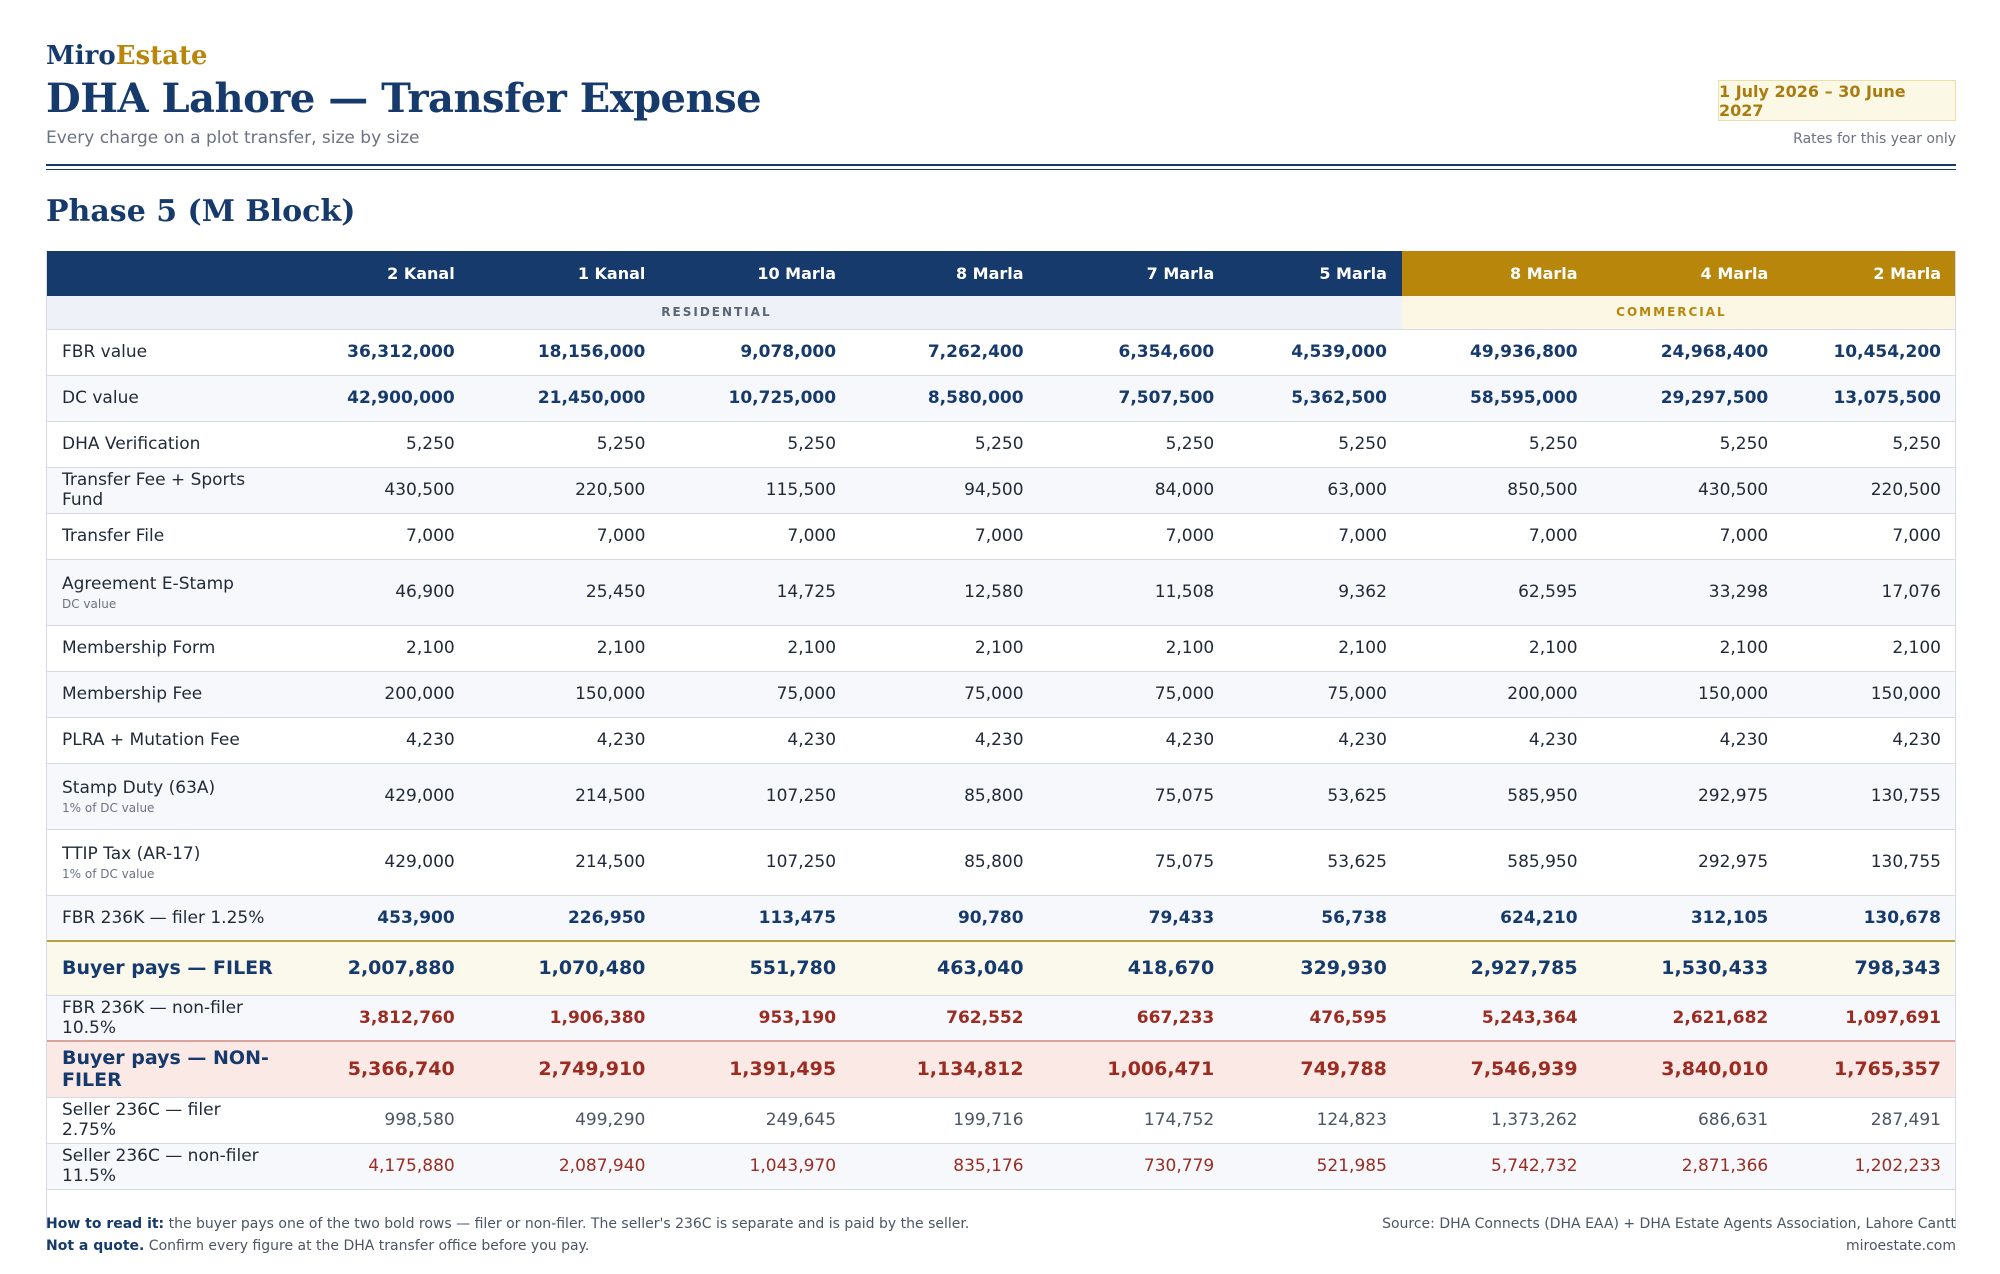 The image size is (2000, 1274). Describe the element at coordinates (1688, 862) in the screenshot. I see `table-cell: 292,975` at that location.